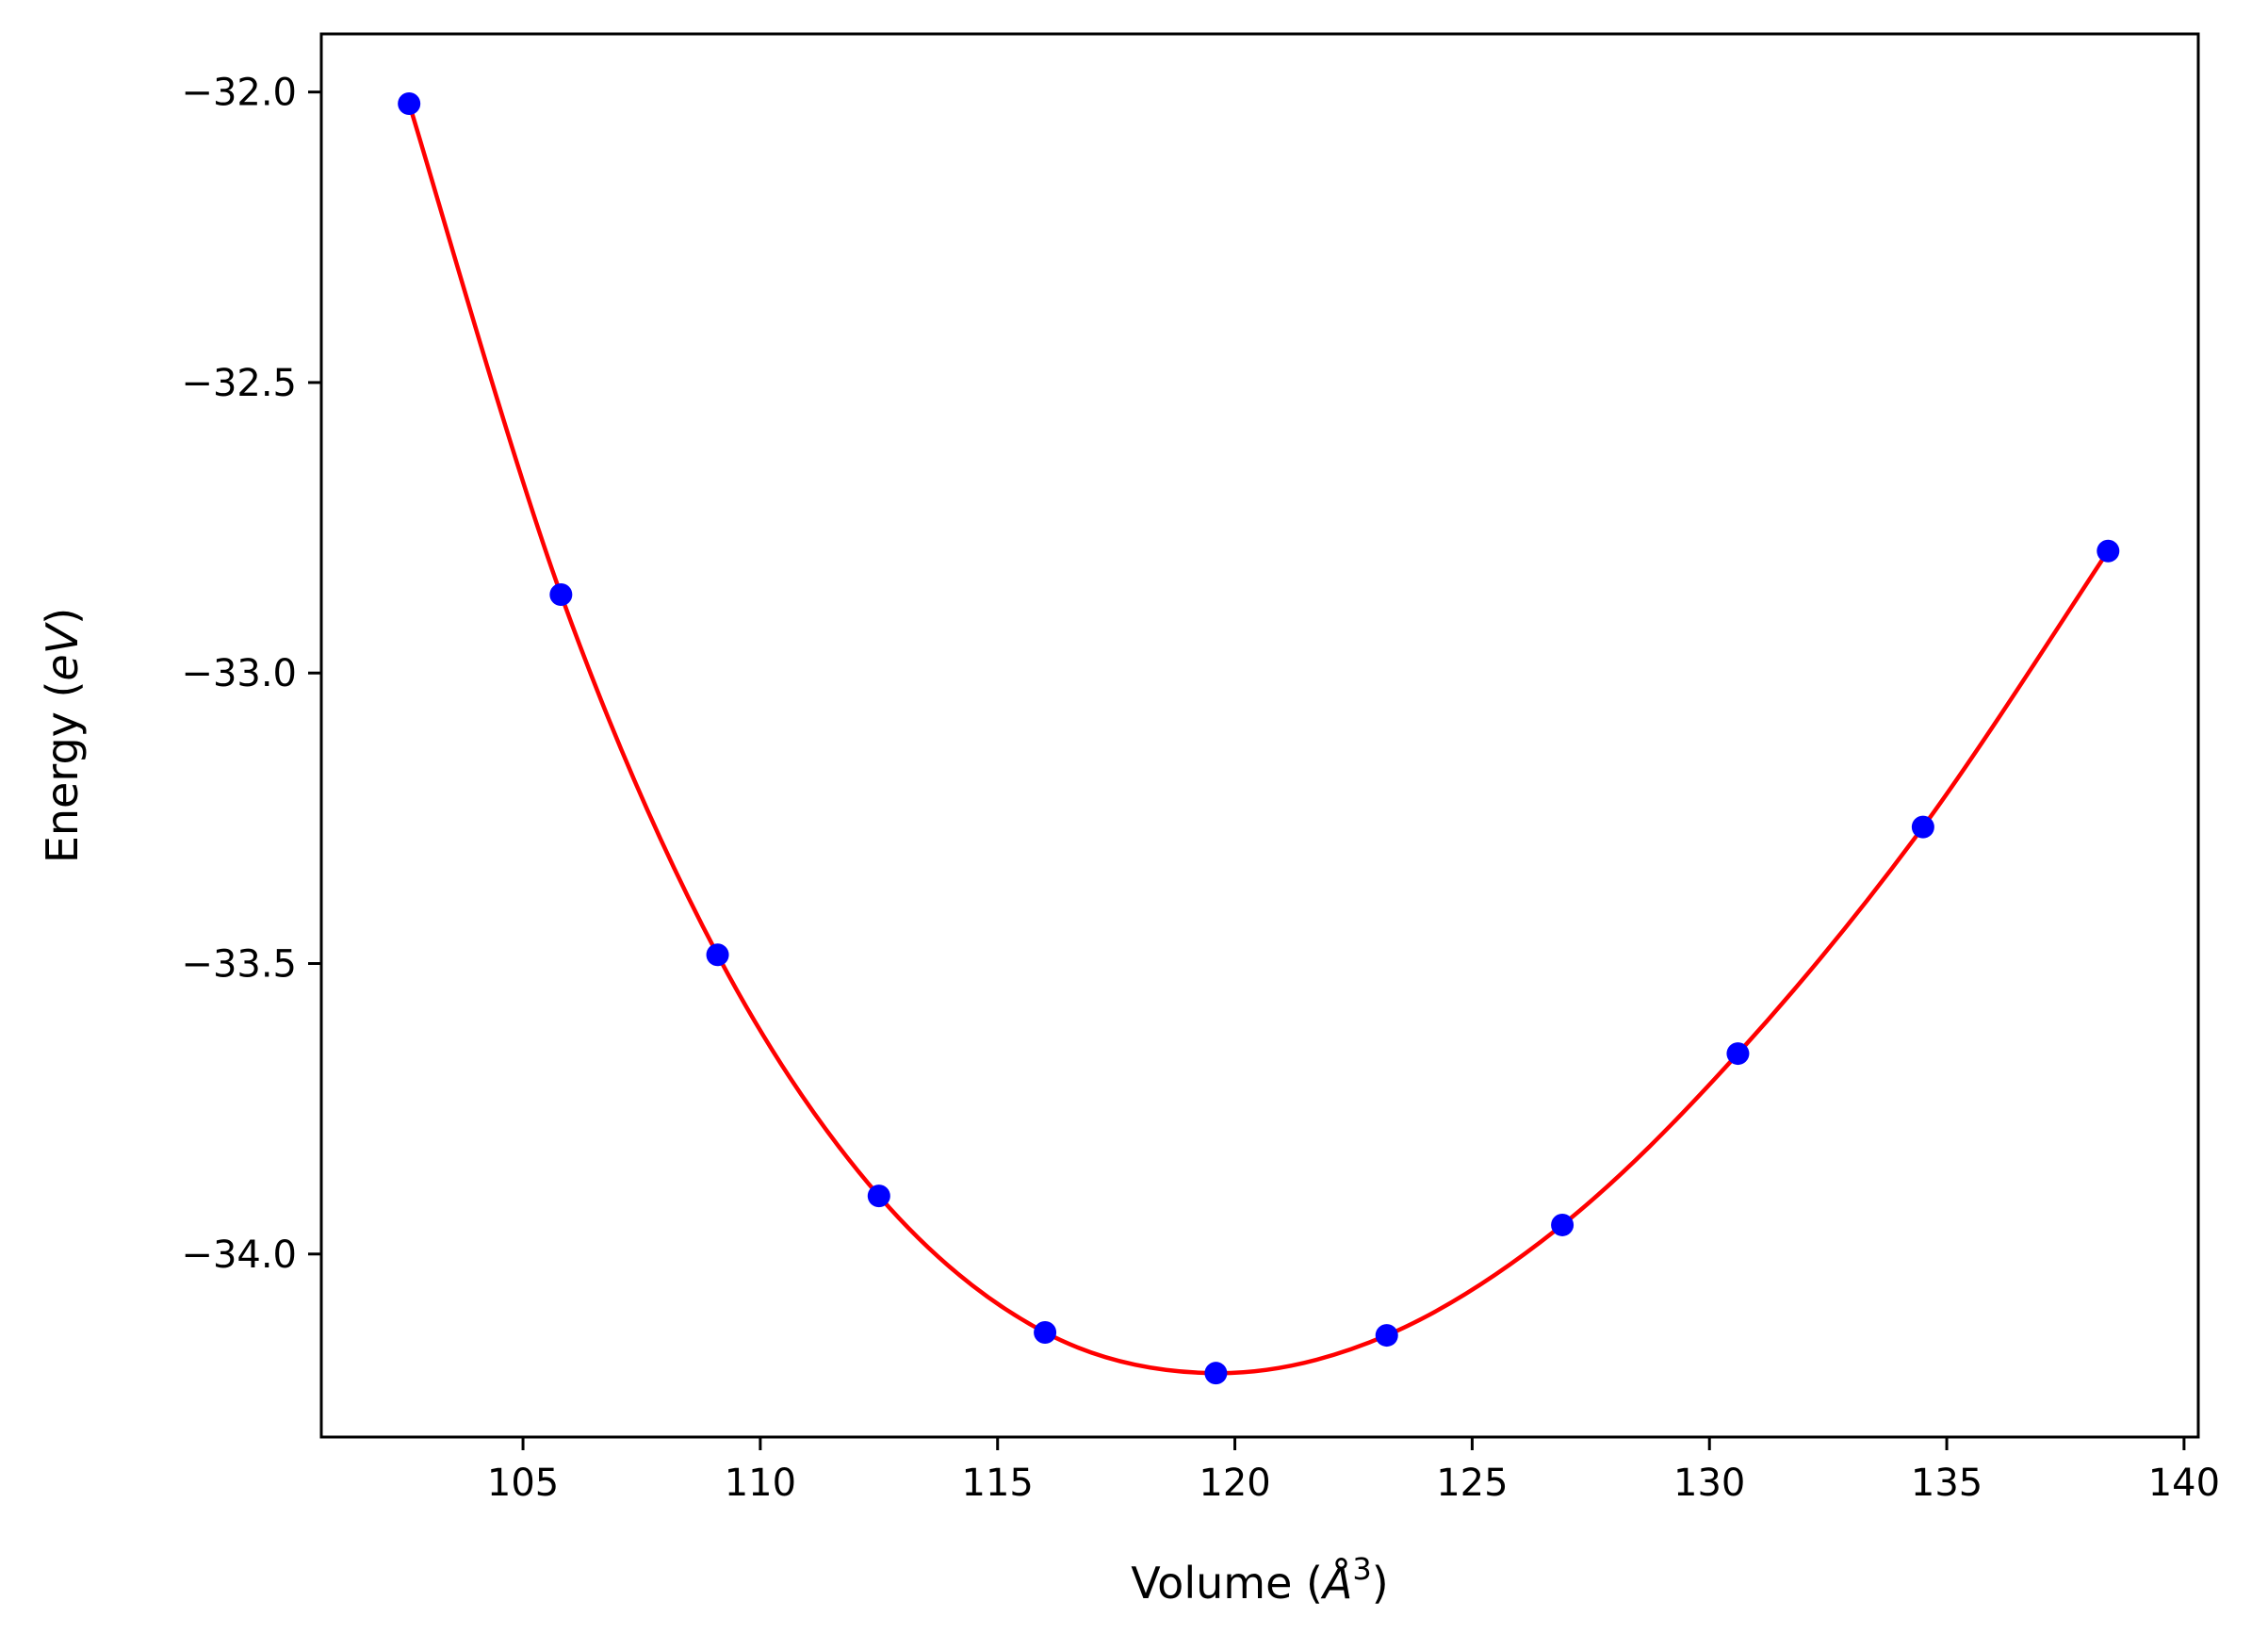 This screenshot has width=2268, height=1650. What do you see at coordinates (239, 383) in the screenshot?
I see `y-tick-label: −32.5` at bounding box center [239, 383].